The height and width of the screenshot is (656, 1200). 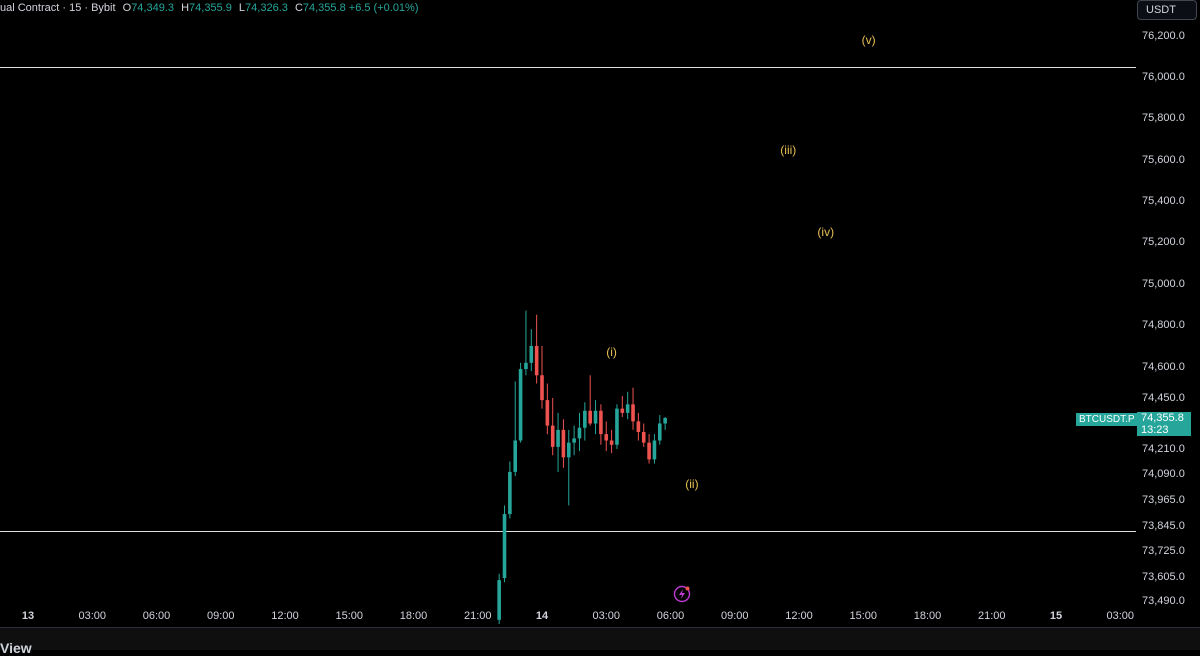 I want to click on price-tick-label: 74,600.0, so click(x=1163, y=367).